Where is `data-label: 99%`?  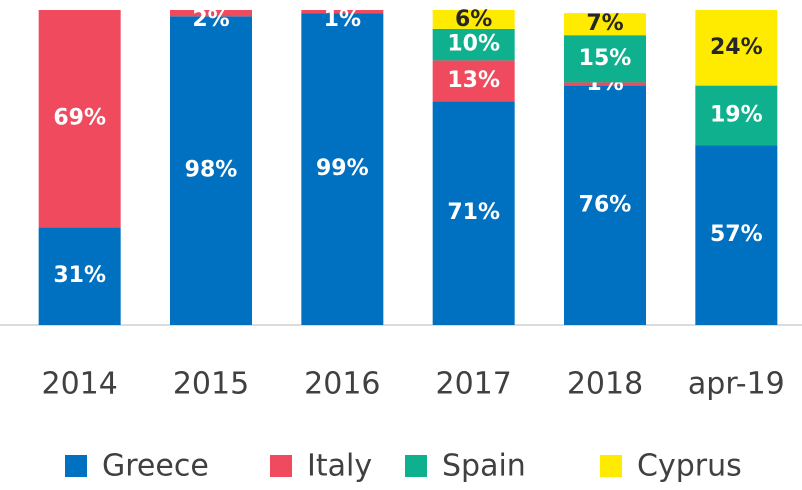
data-label: 99% is located at coordinates (342, 168).